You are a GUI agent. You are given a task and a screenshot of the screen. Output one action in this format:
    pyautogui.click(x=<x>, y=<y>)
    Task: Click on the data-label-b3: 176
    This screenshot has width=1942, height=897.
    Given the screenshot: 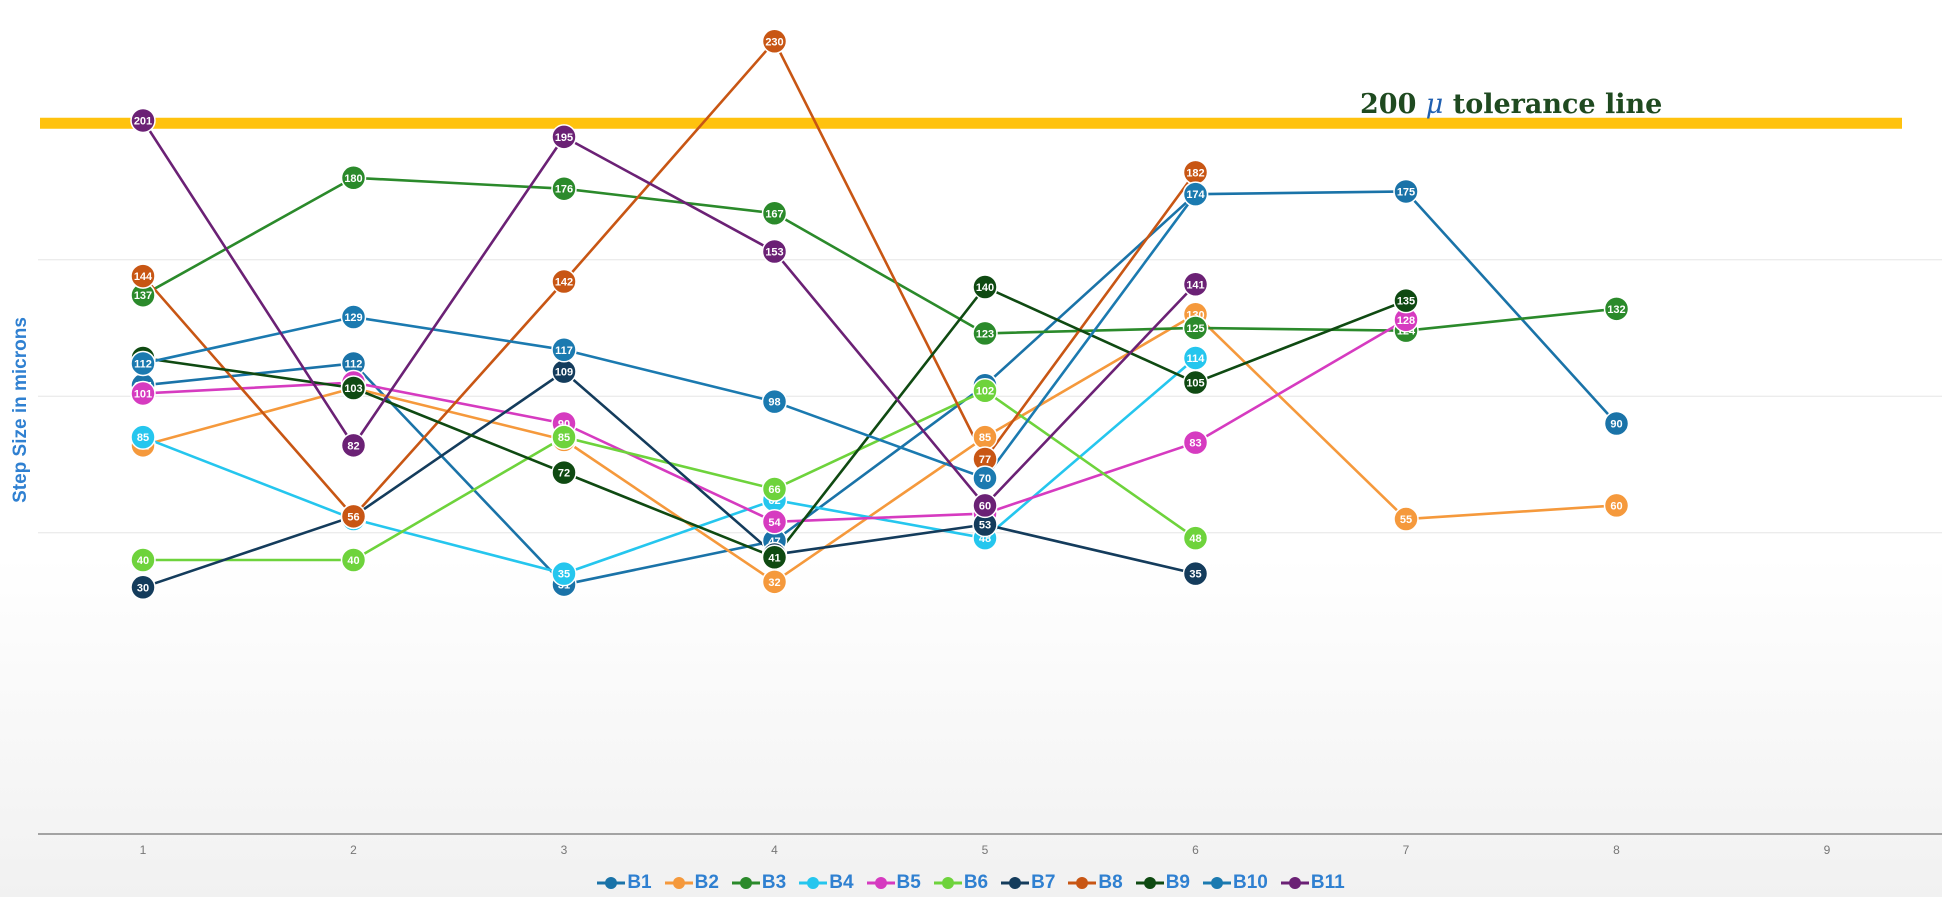 What is the action you would take?
    pyautogui.click(x=564, y=190)
    